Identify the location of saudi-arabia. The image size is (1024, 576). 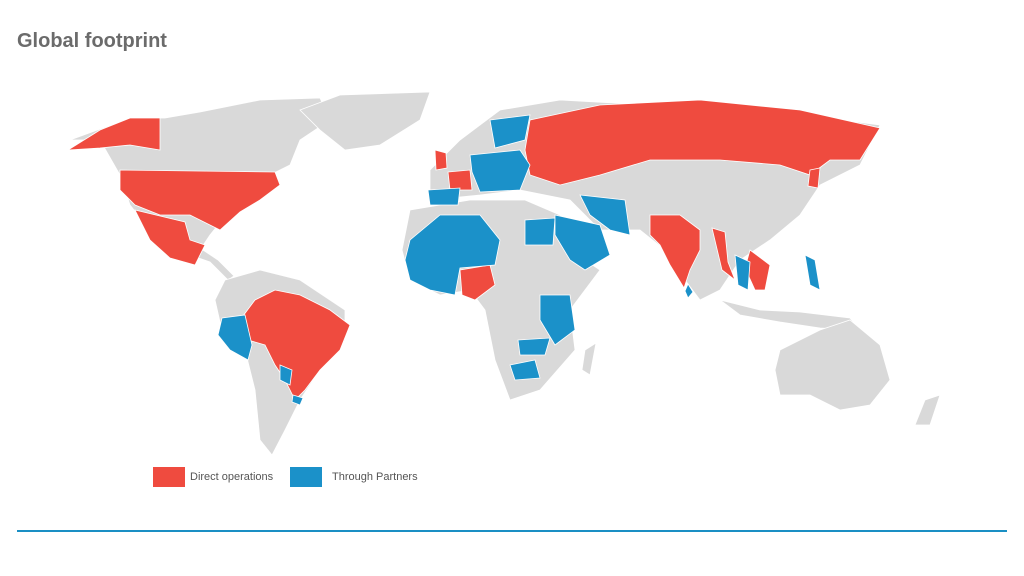
(582, 242).